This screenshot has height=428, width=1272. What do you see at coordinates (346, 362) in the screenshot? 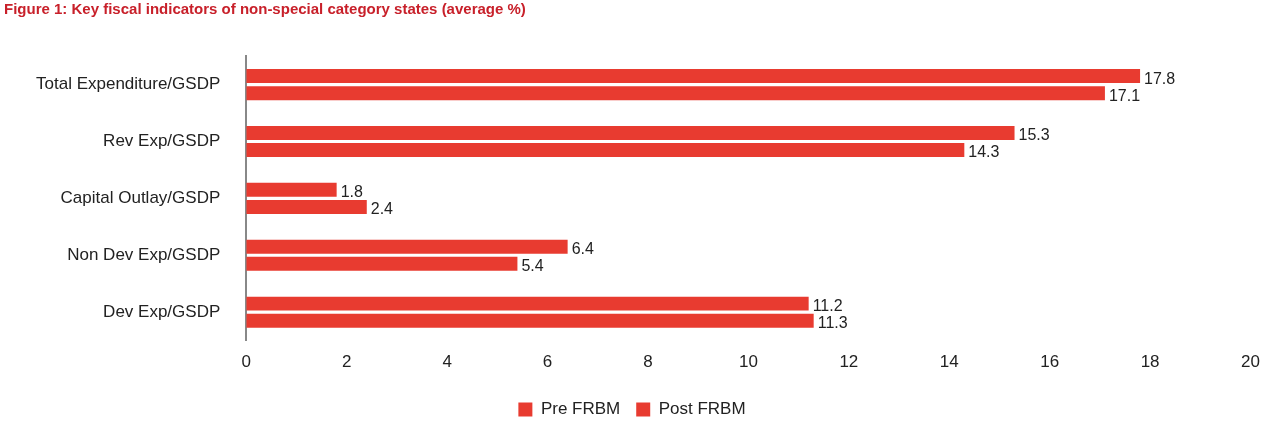
I see `x-tick-label: 2` at bounding box center [346, 362].